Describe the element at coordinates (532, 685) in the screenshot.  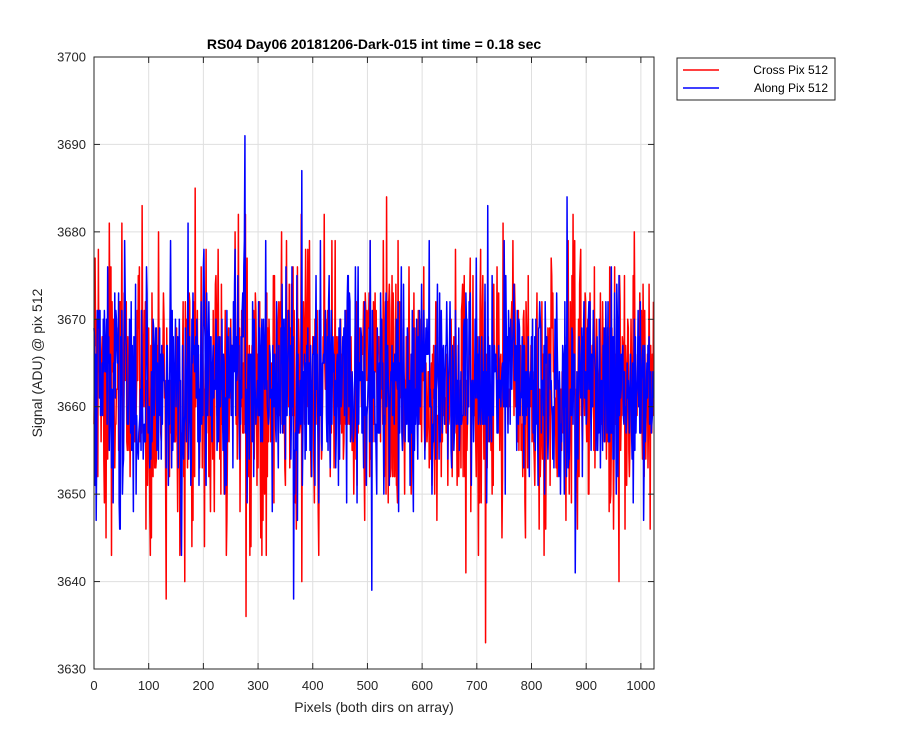
I see `x-tick-label: 800` at that location.